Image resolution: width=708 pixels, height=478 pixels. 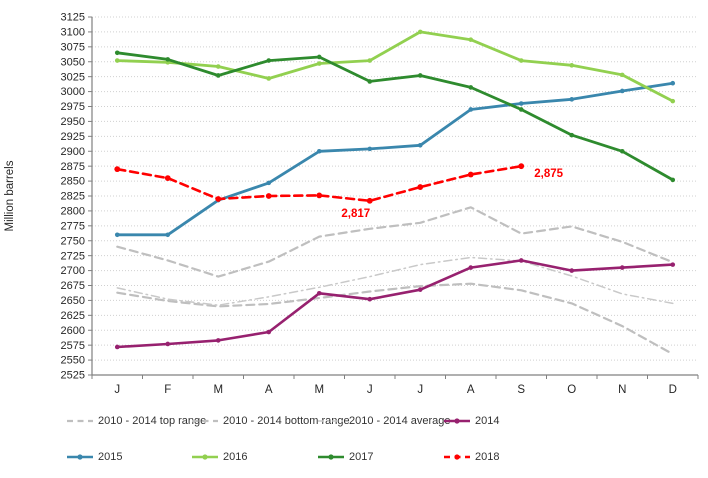 What do you see at coordinates (487, 457) in the screenshot?
I see `legend-label: 2018` at bounding box center [487, 457].